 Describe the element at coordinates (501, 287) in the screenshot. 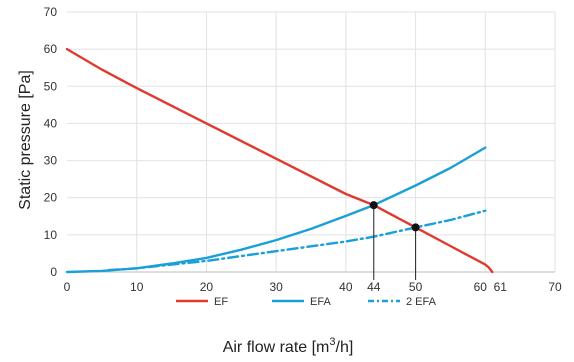

I see `x-tick-label: 61` at that location.